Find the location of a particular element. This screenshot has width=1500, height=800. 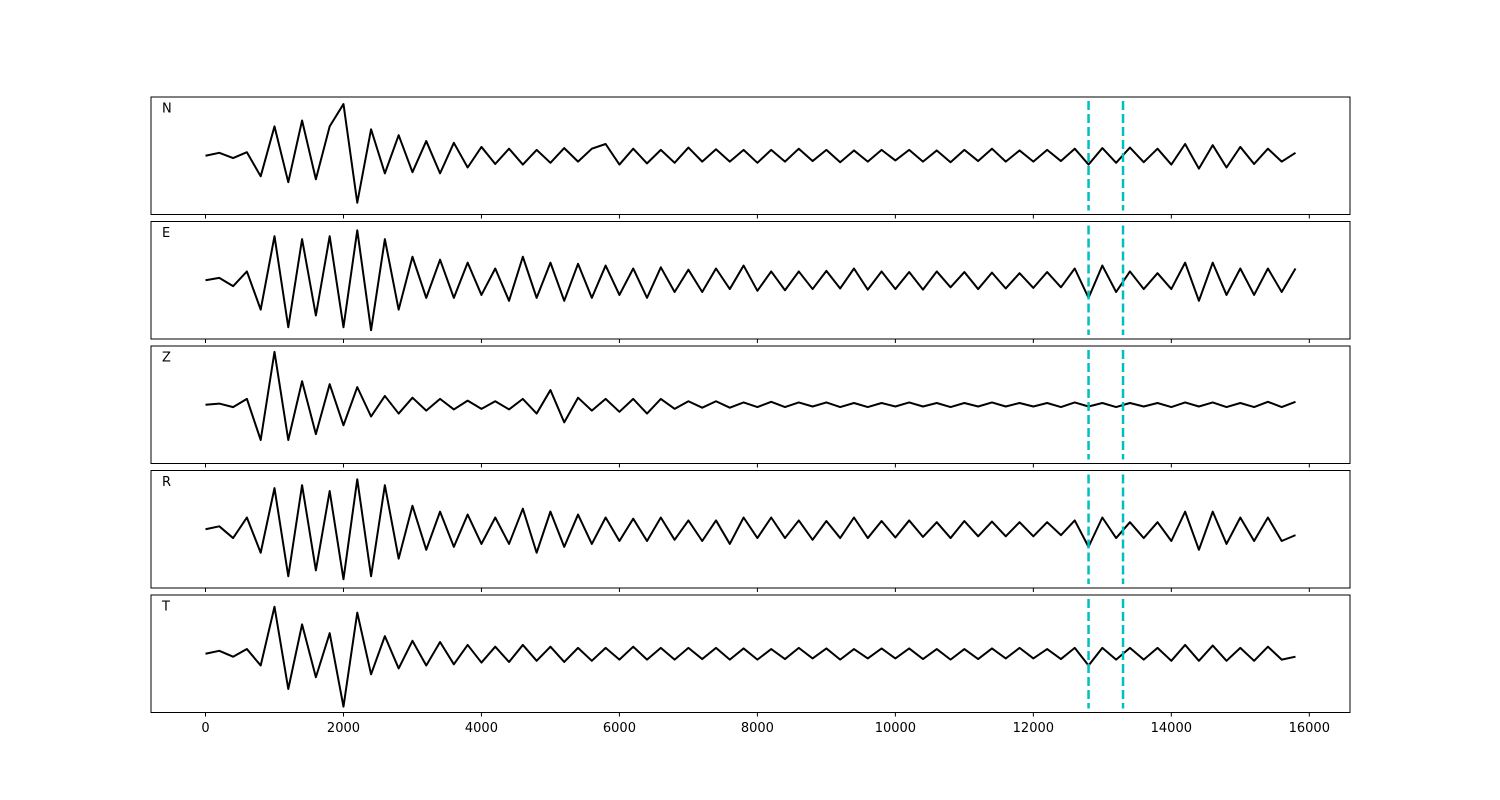

x-tick-label: 10000 is located at coordinates (895, 728).